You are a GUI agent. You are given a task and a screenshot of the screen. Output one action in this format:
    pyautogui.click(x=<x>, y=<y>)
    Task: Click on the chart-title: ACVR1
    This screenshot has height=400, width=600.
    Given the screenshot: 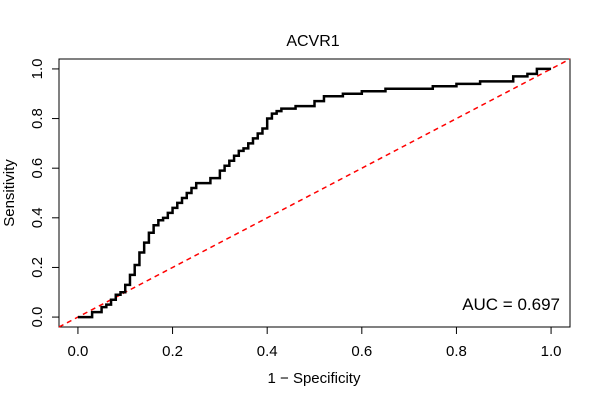 What is the action you would take?
    pyautogui.click(x=312, y=41)
    